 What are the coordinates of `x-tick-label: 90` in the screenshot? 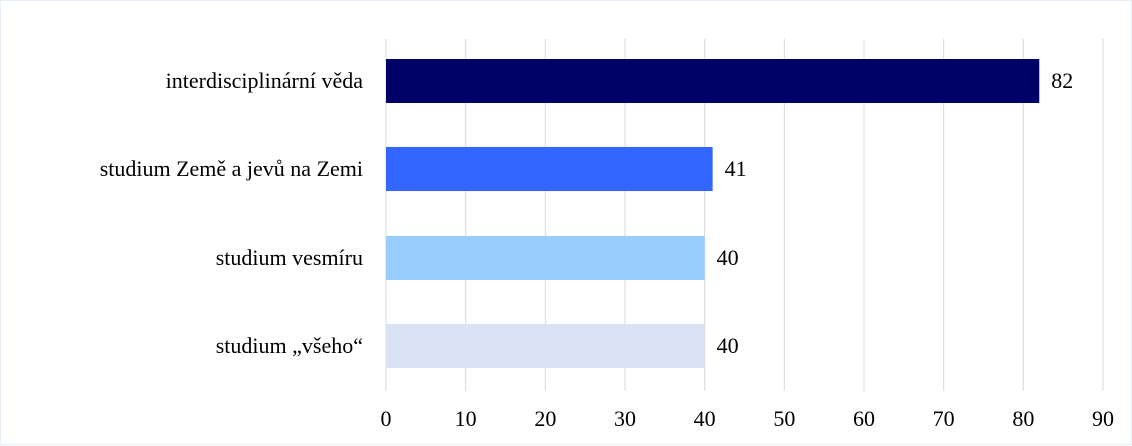 It's located at (1103, 418).